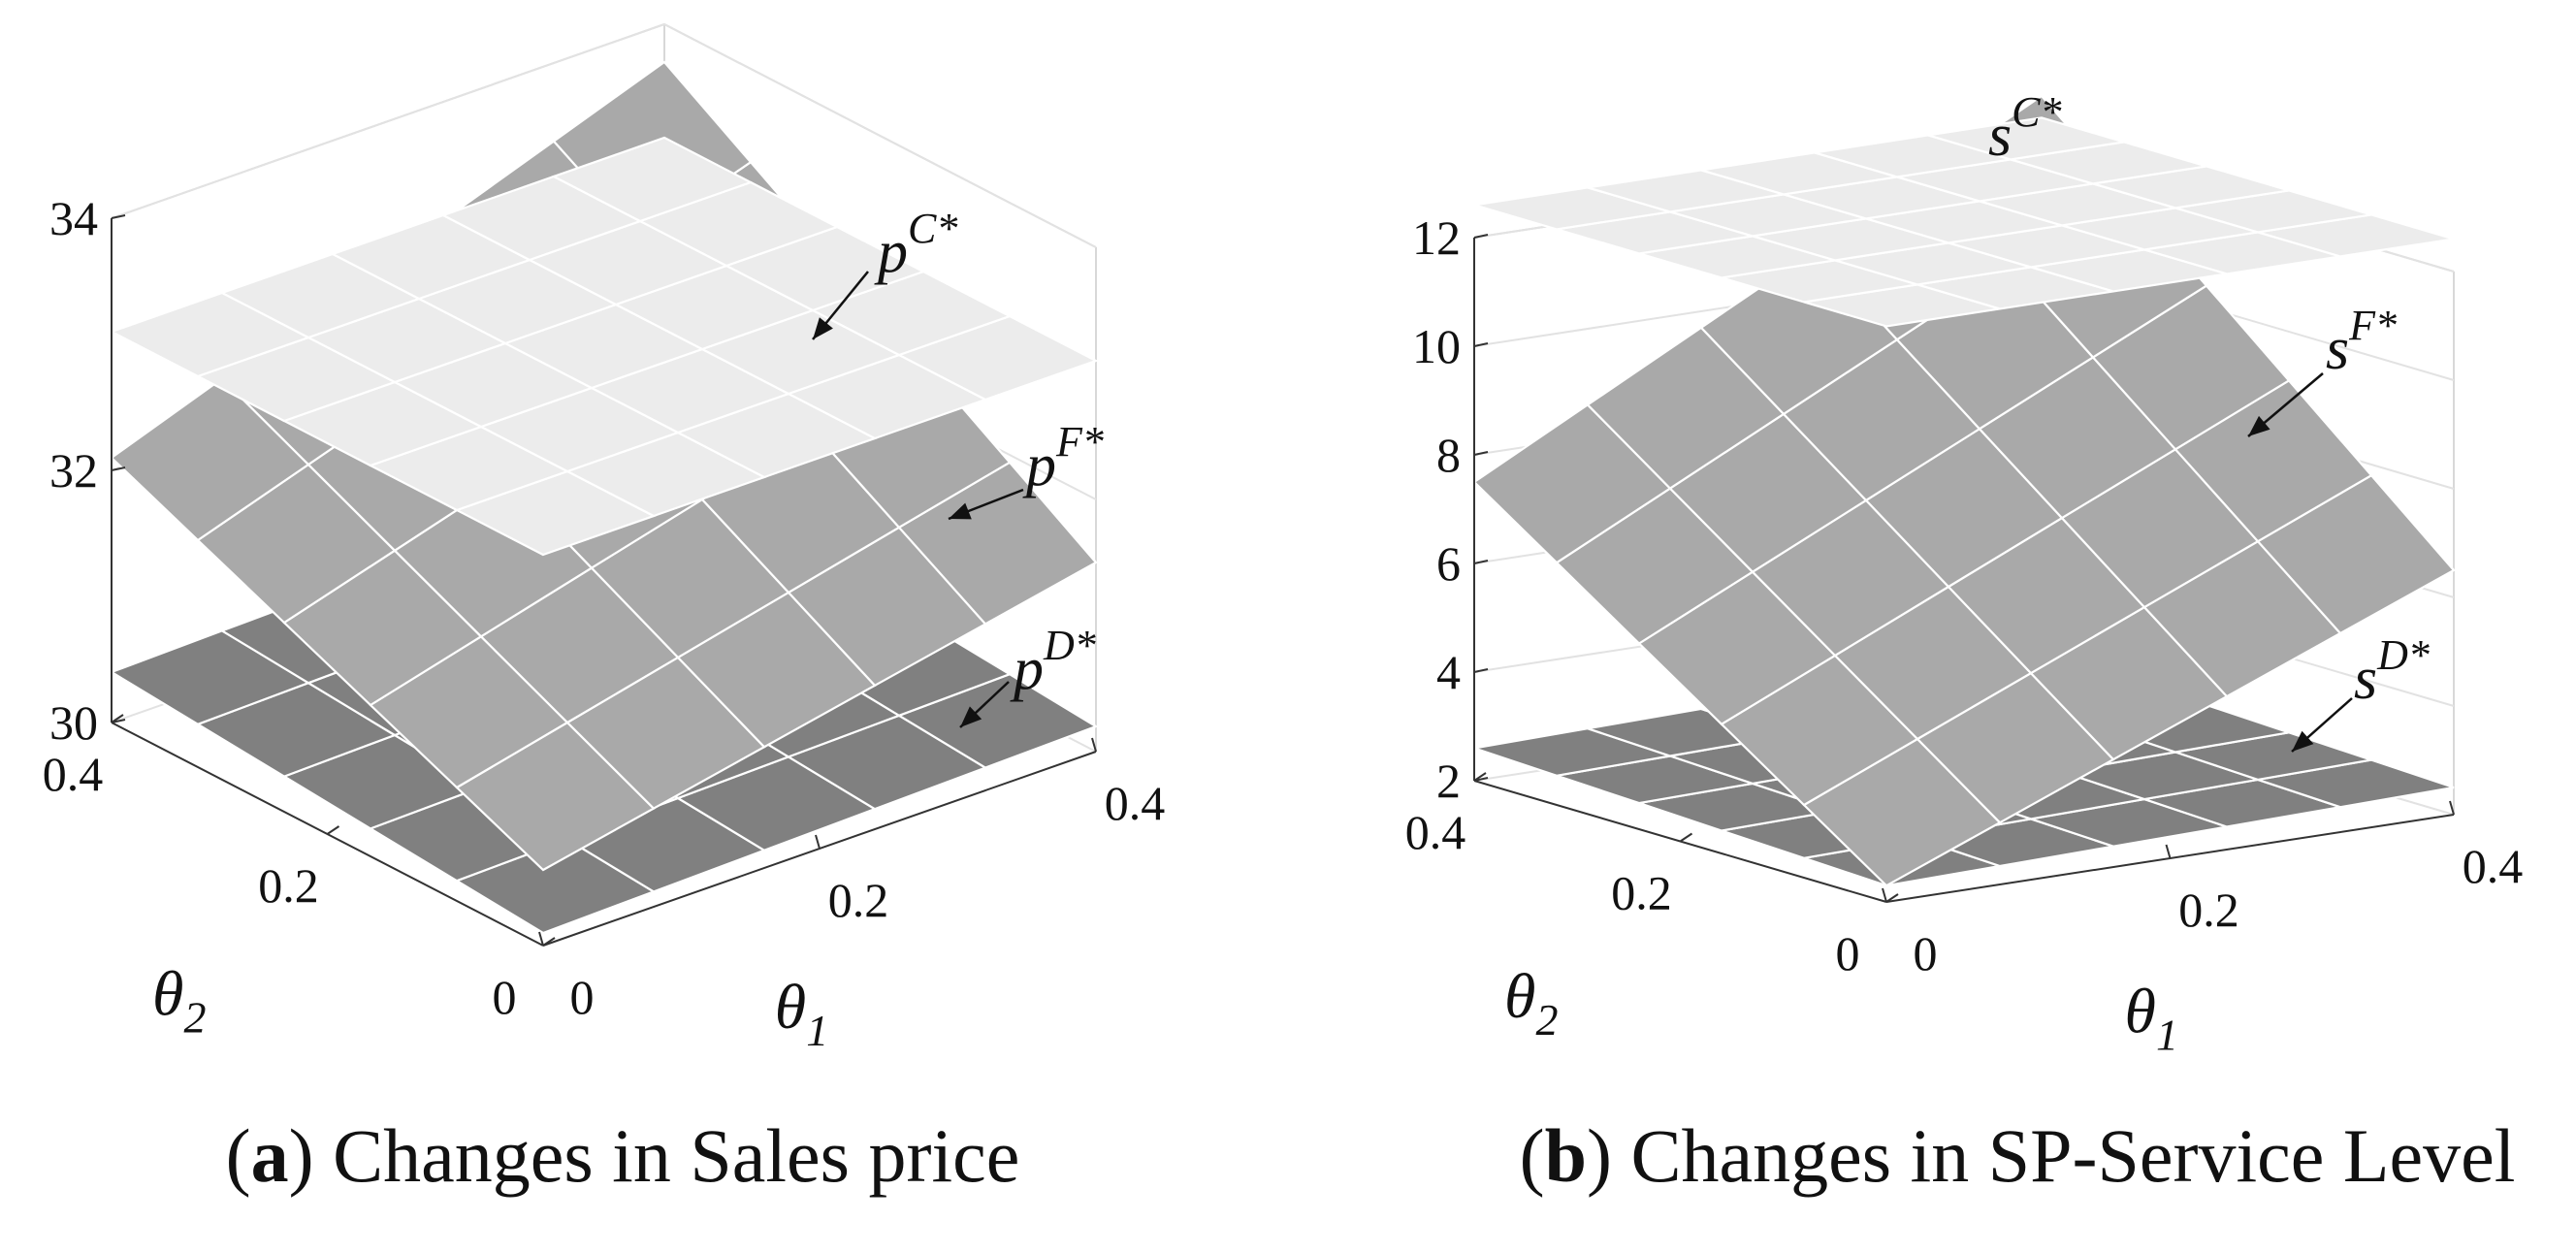 This screenshot has height=1253, width=2576. Describe the element at coordinates (1448, 455) in the screenshot. I see `z-tick-label: 8` at that location.